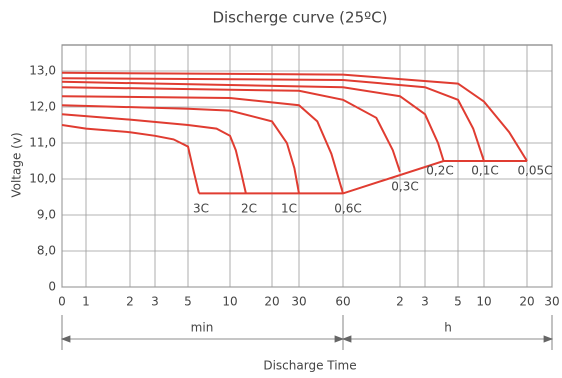 This screenshot has height=378, width=562. I want to click on annotation: min, so click(202, 328).